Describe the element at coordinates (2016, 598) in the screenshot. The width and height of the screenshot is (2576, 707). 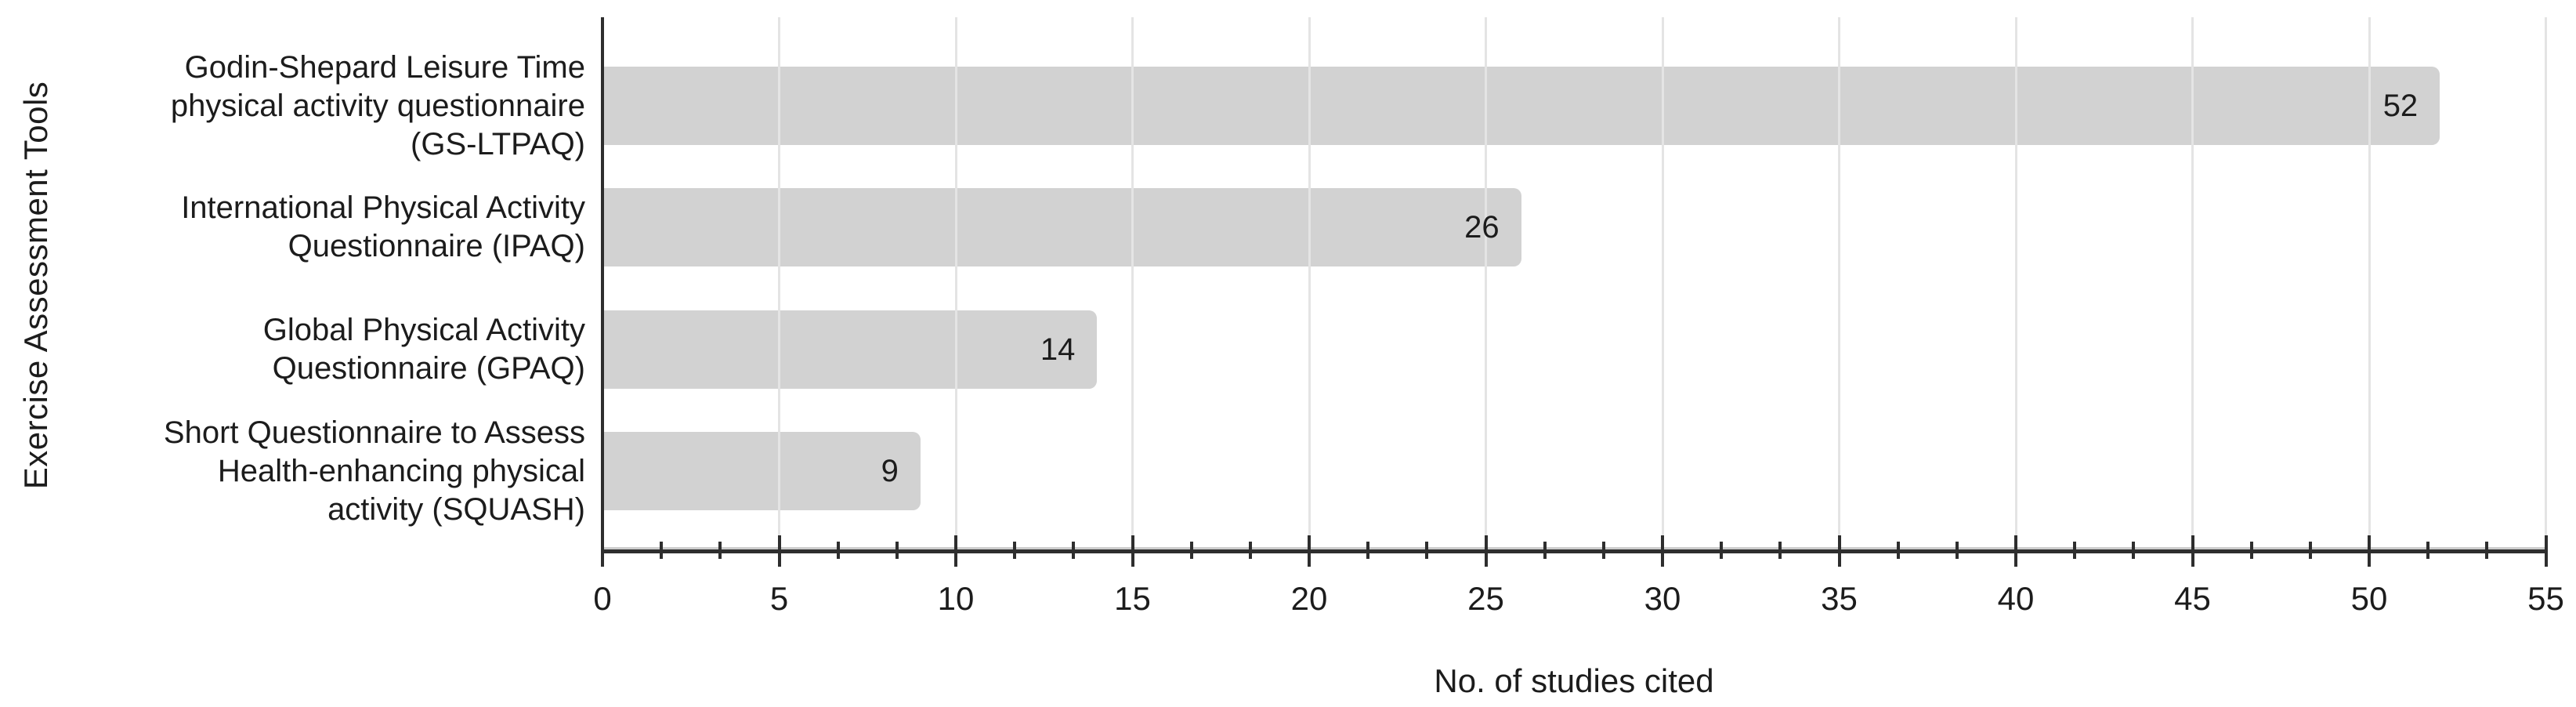
I see `x-tick-label: 40` at that location.